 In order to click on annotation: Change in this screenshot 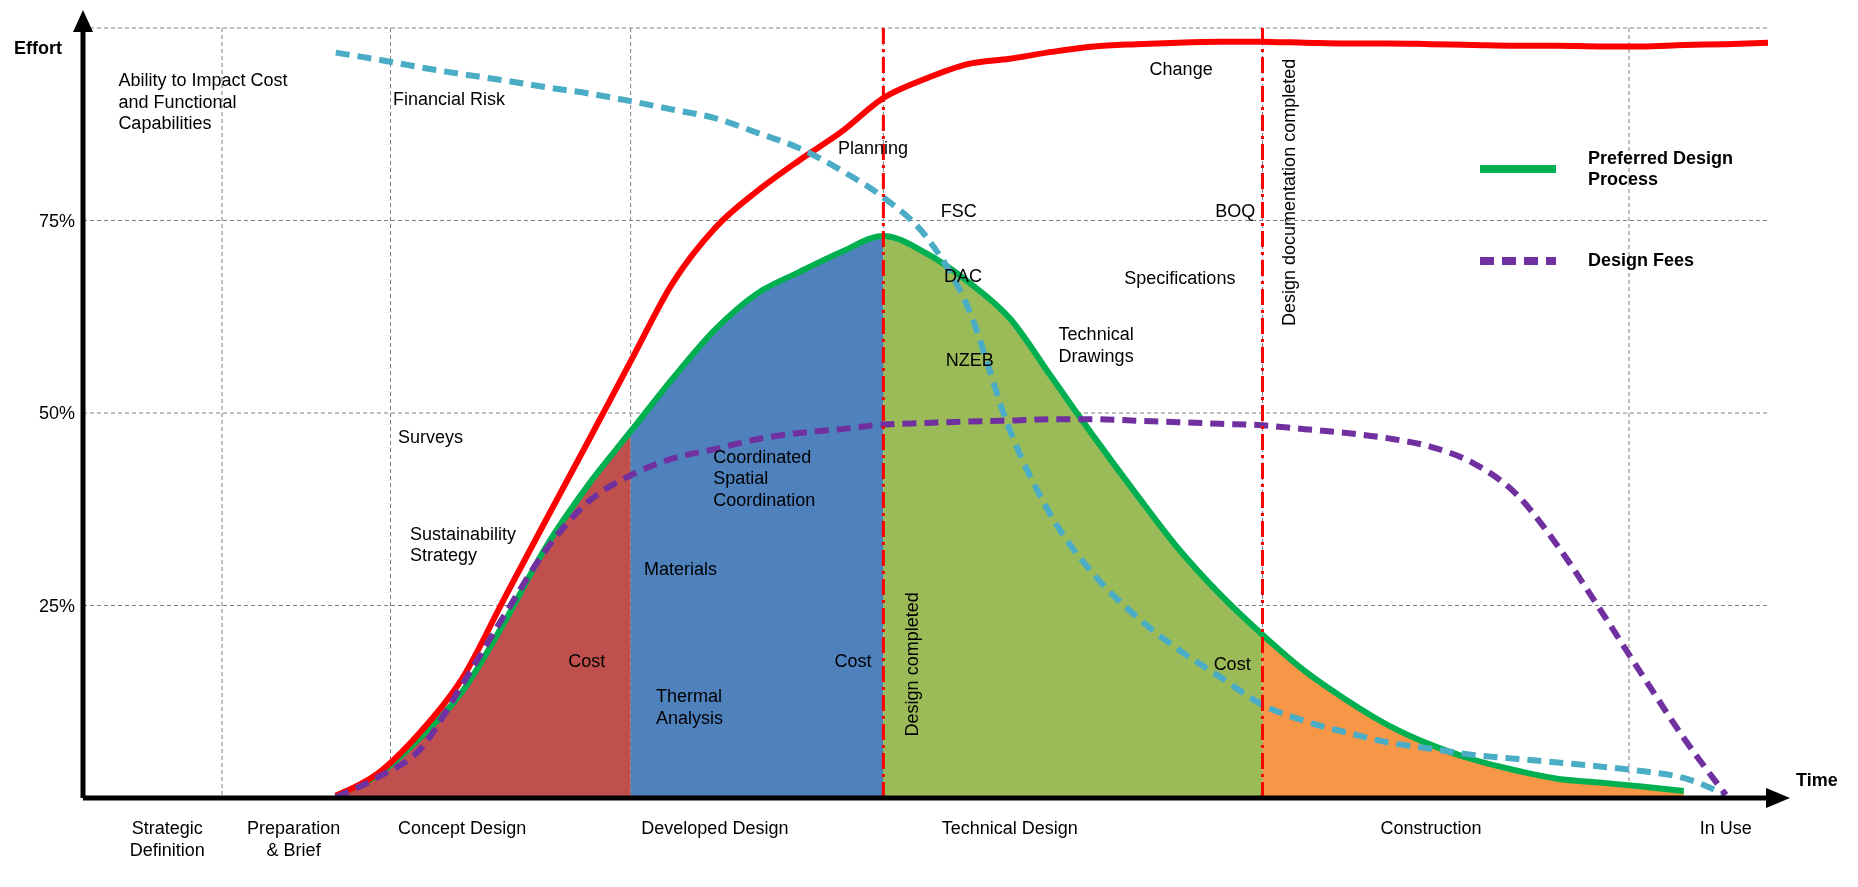, I will do `click(1181, 68)`.